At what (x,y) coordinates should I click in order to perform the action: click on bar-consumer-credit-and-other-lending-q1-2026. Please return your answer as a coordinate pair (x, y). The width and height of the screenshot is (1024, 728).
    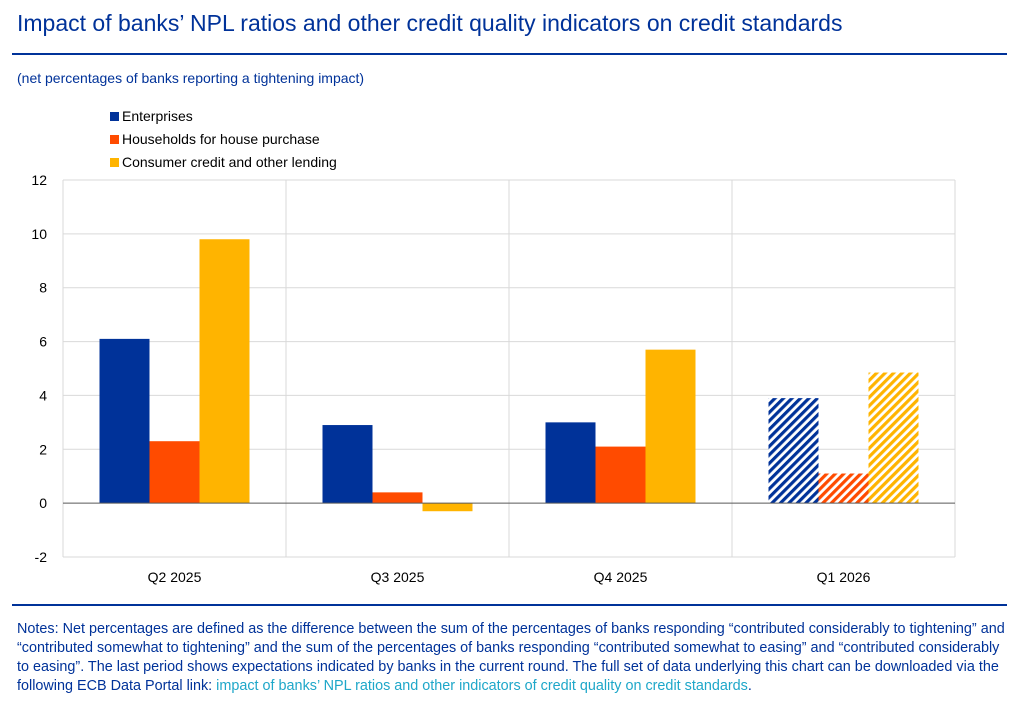
    Looking at the image, I should click on (893, 438).